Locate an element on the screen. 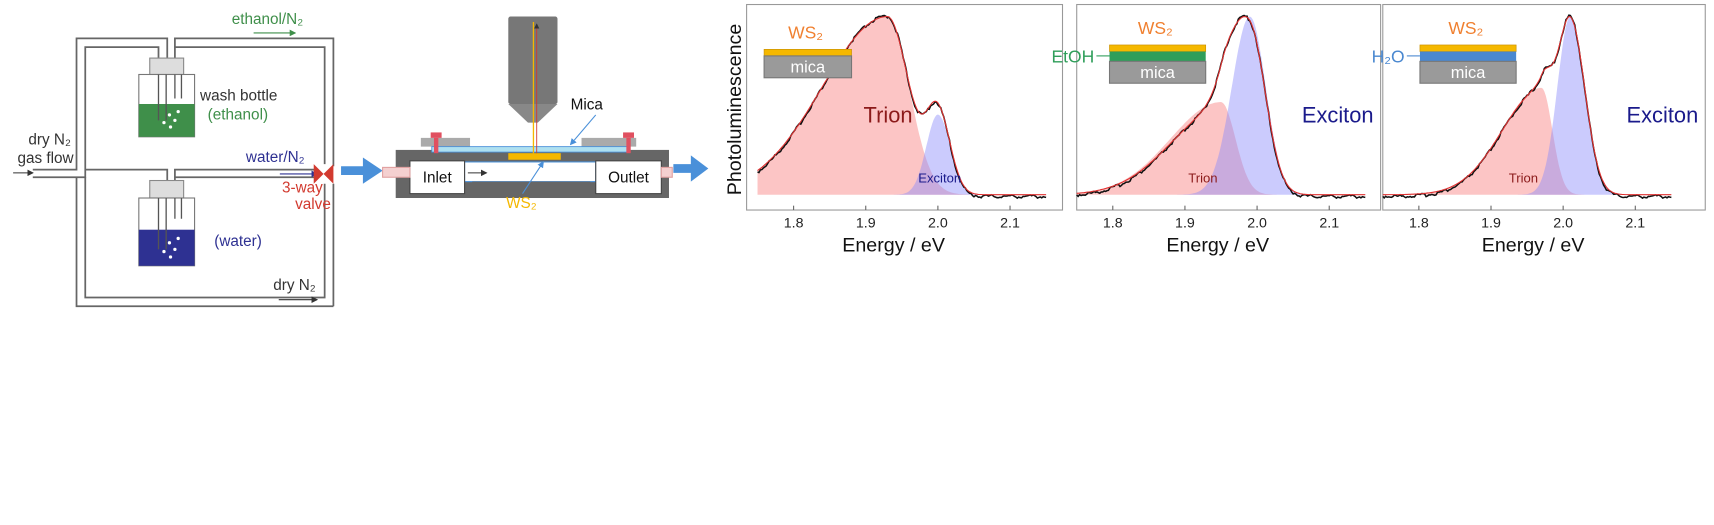 The height and width of the screenshot is (525, 1714). pipe-bottom is located at coordinates (204, 242).